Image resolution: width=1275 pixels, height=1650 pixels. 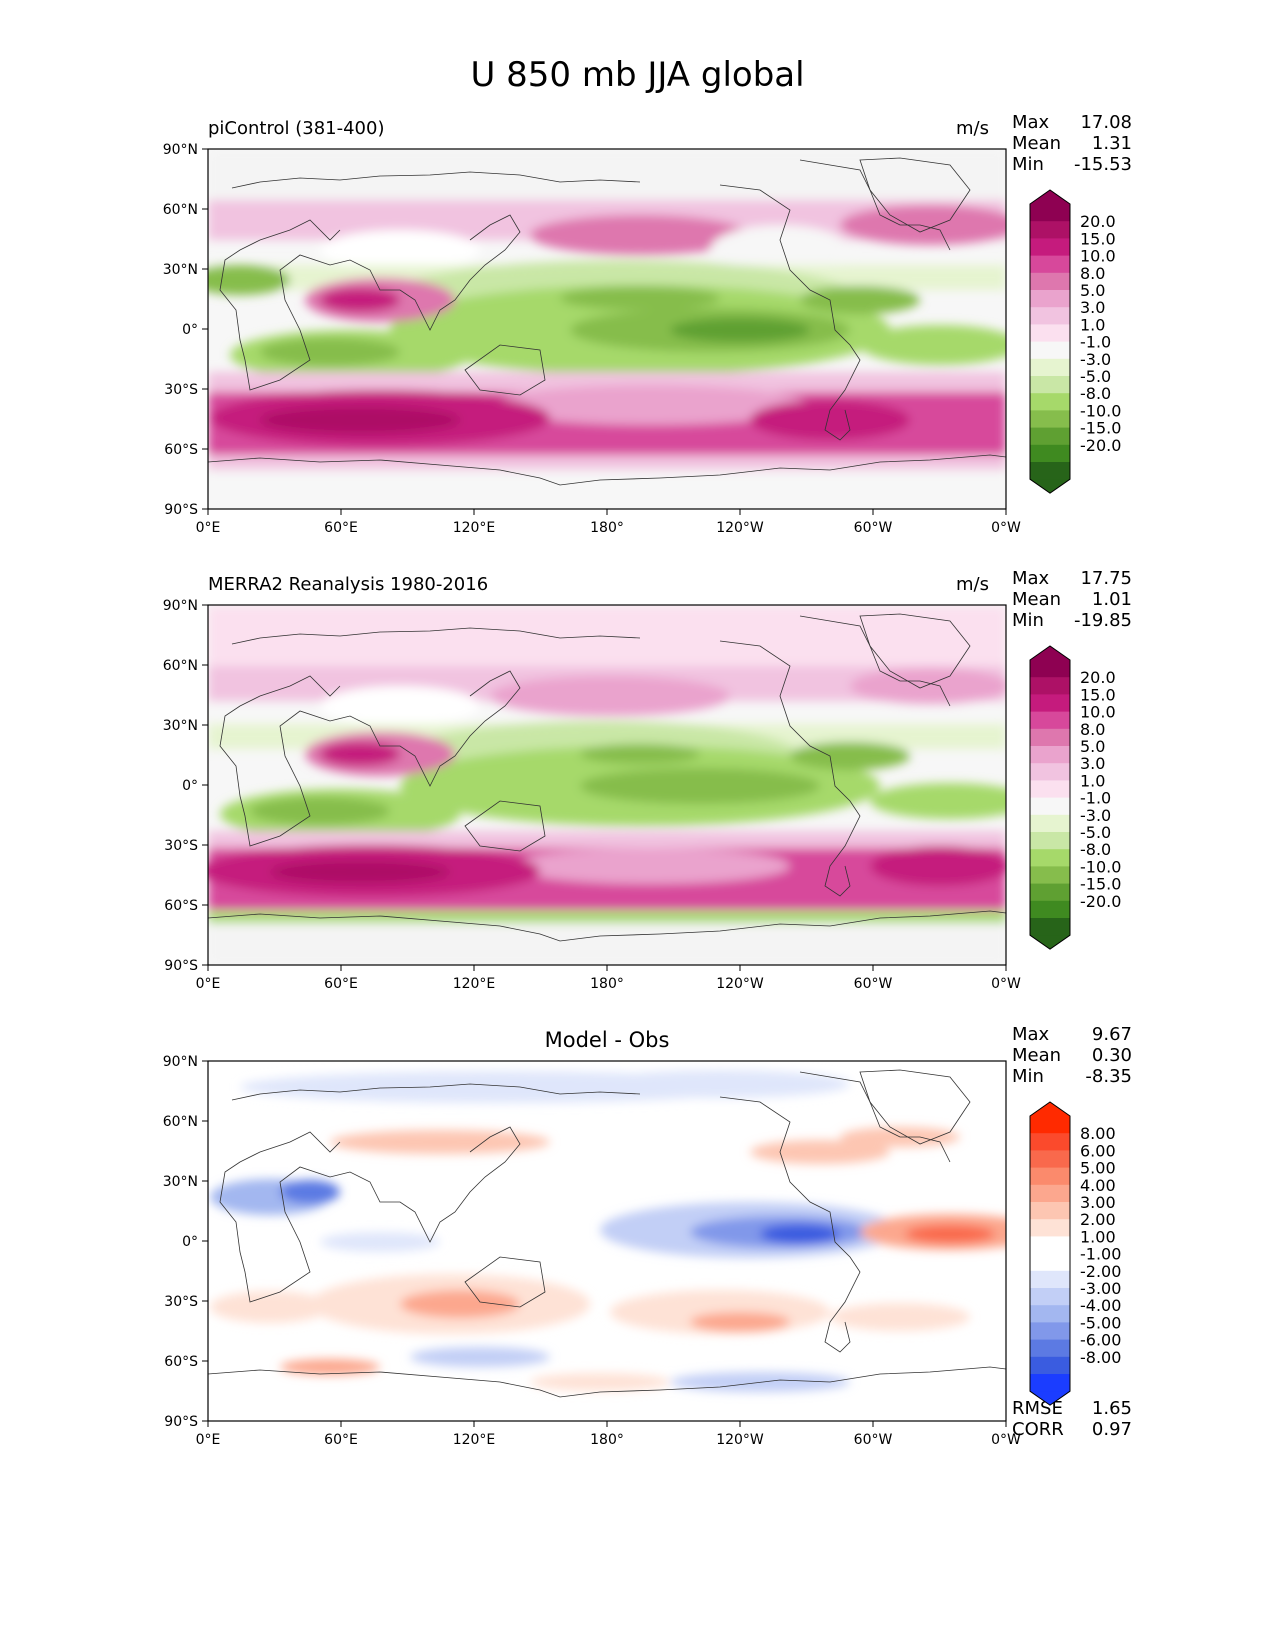 I want to click on colorbar-tick-label: -6.00, so click(x=1100, y=1340).